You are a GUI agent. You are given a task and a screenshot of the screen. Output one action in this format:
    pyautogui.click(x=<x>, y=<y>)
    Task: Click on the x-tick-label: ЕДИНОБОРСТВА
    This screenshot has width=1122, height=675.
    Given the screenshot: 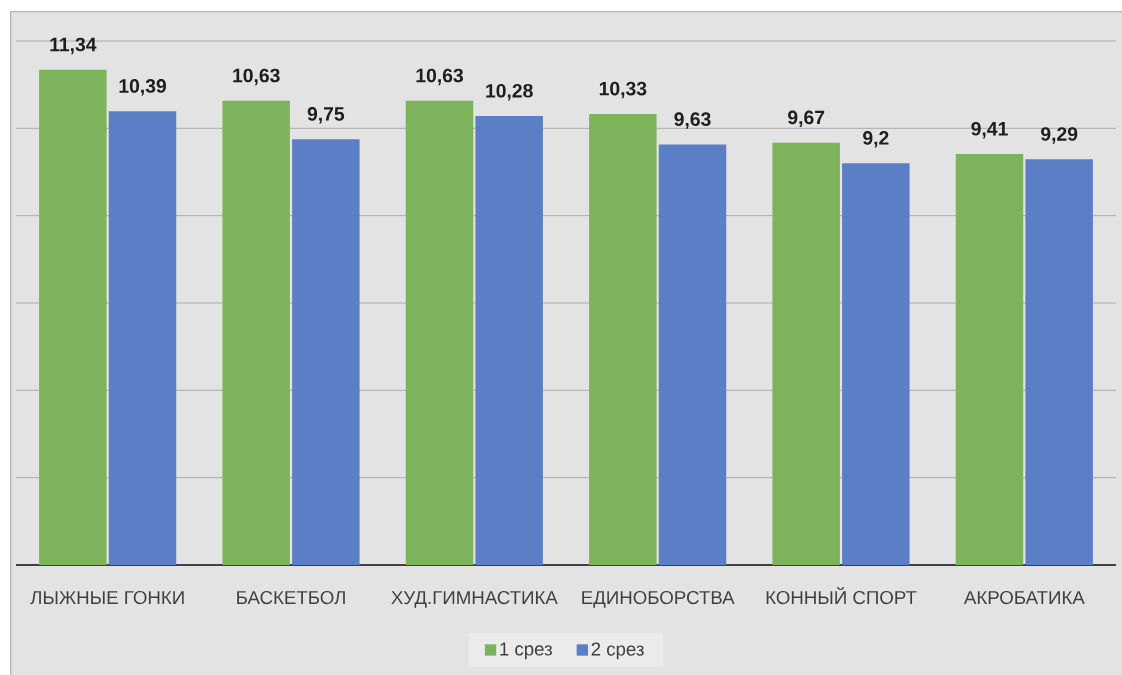 What is the action you would take?
    pyautogui.click(x=658, y=599)
    